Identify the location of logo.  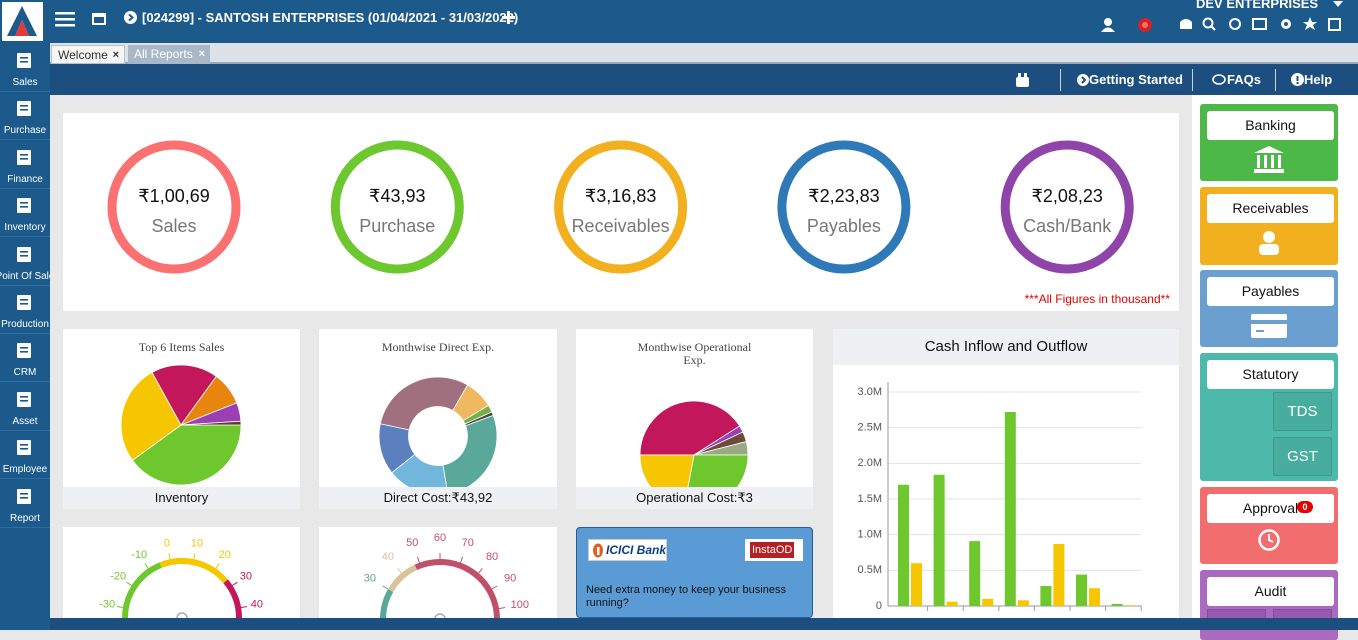
(22, 21).